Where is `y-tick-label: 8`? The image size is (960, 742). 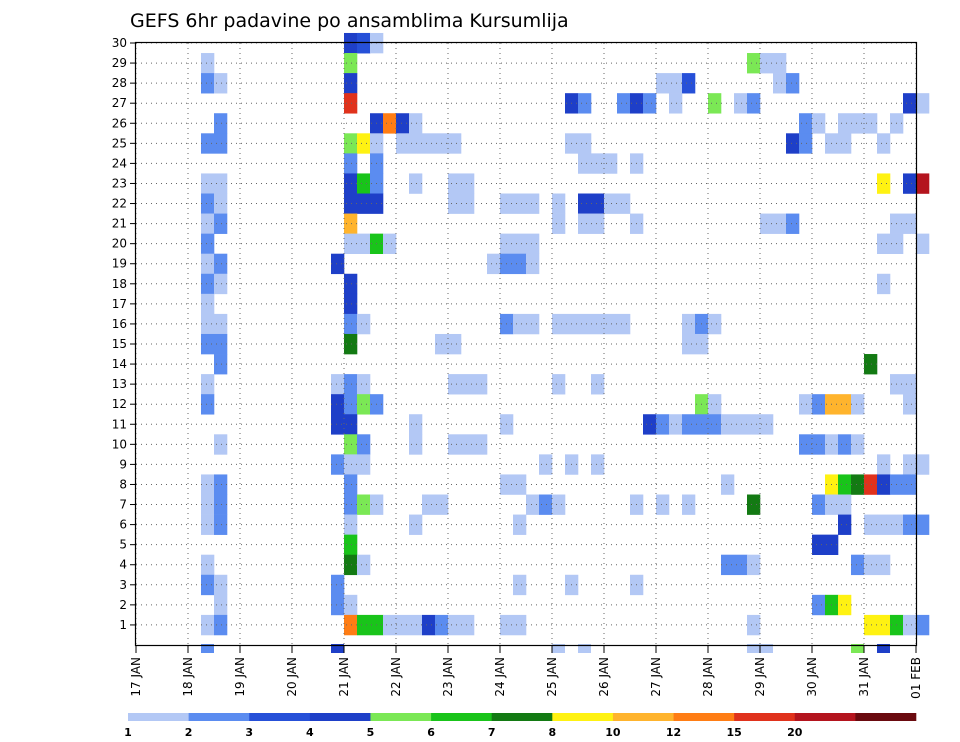 y-tick-label: 8 is located at coordinates (123, 484).